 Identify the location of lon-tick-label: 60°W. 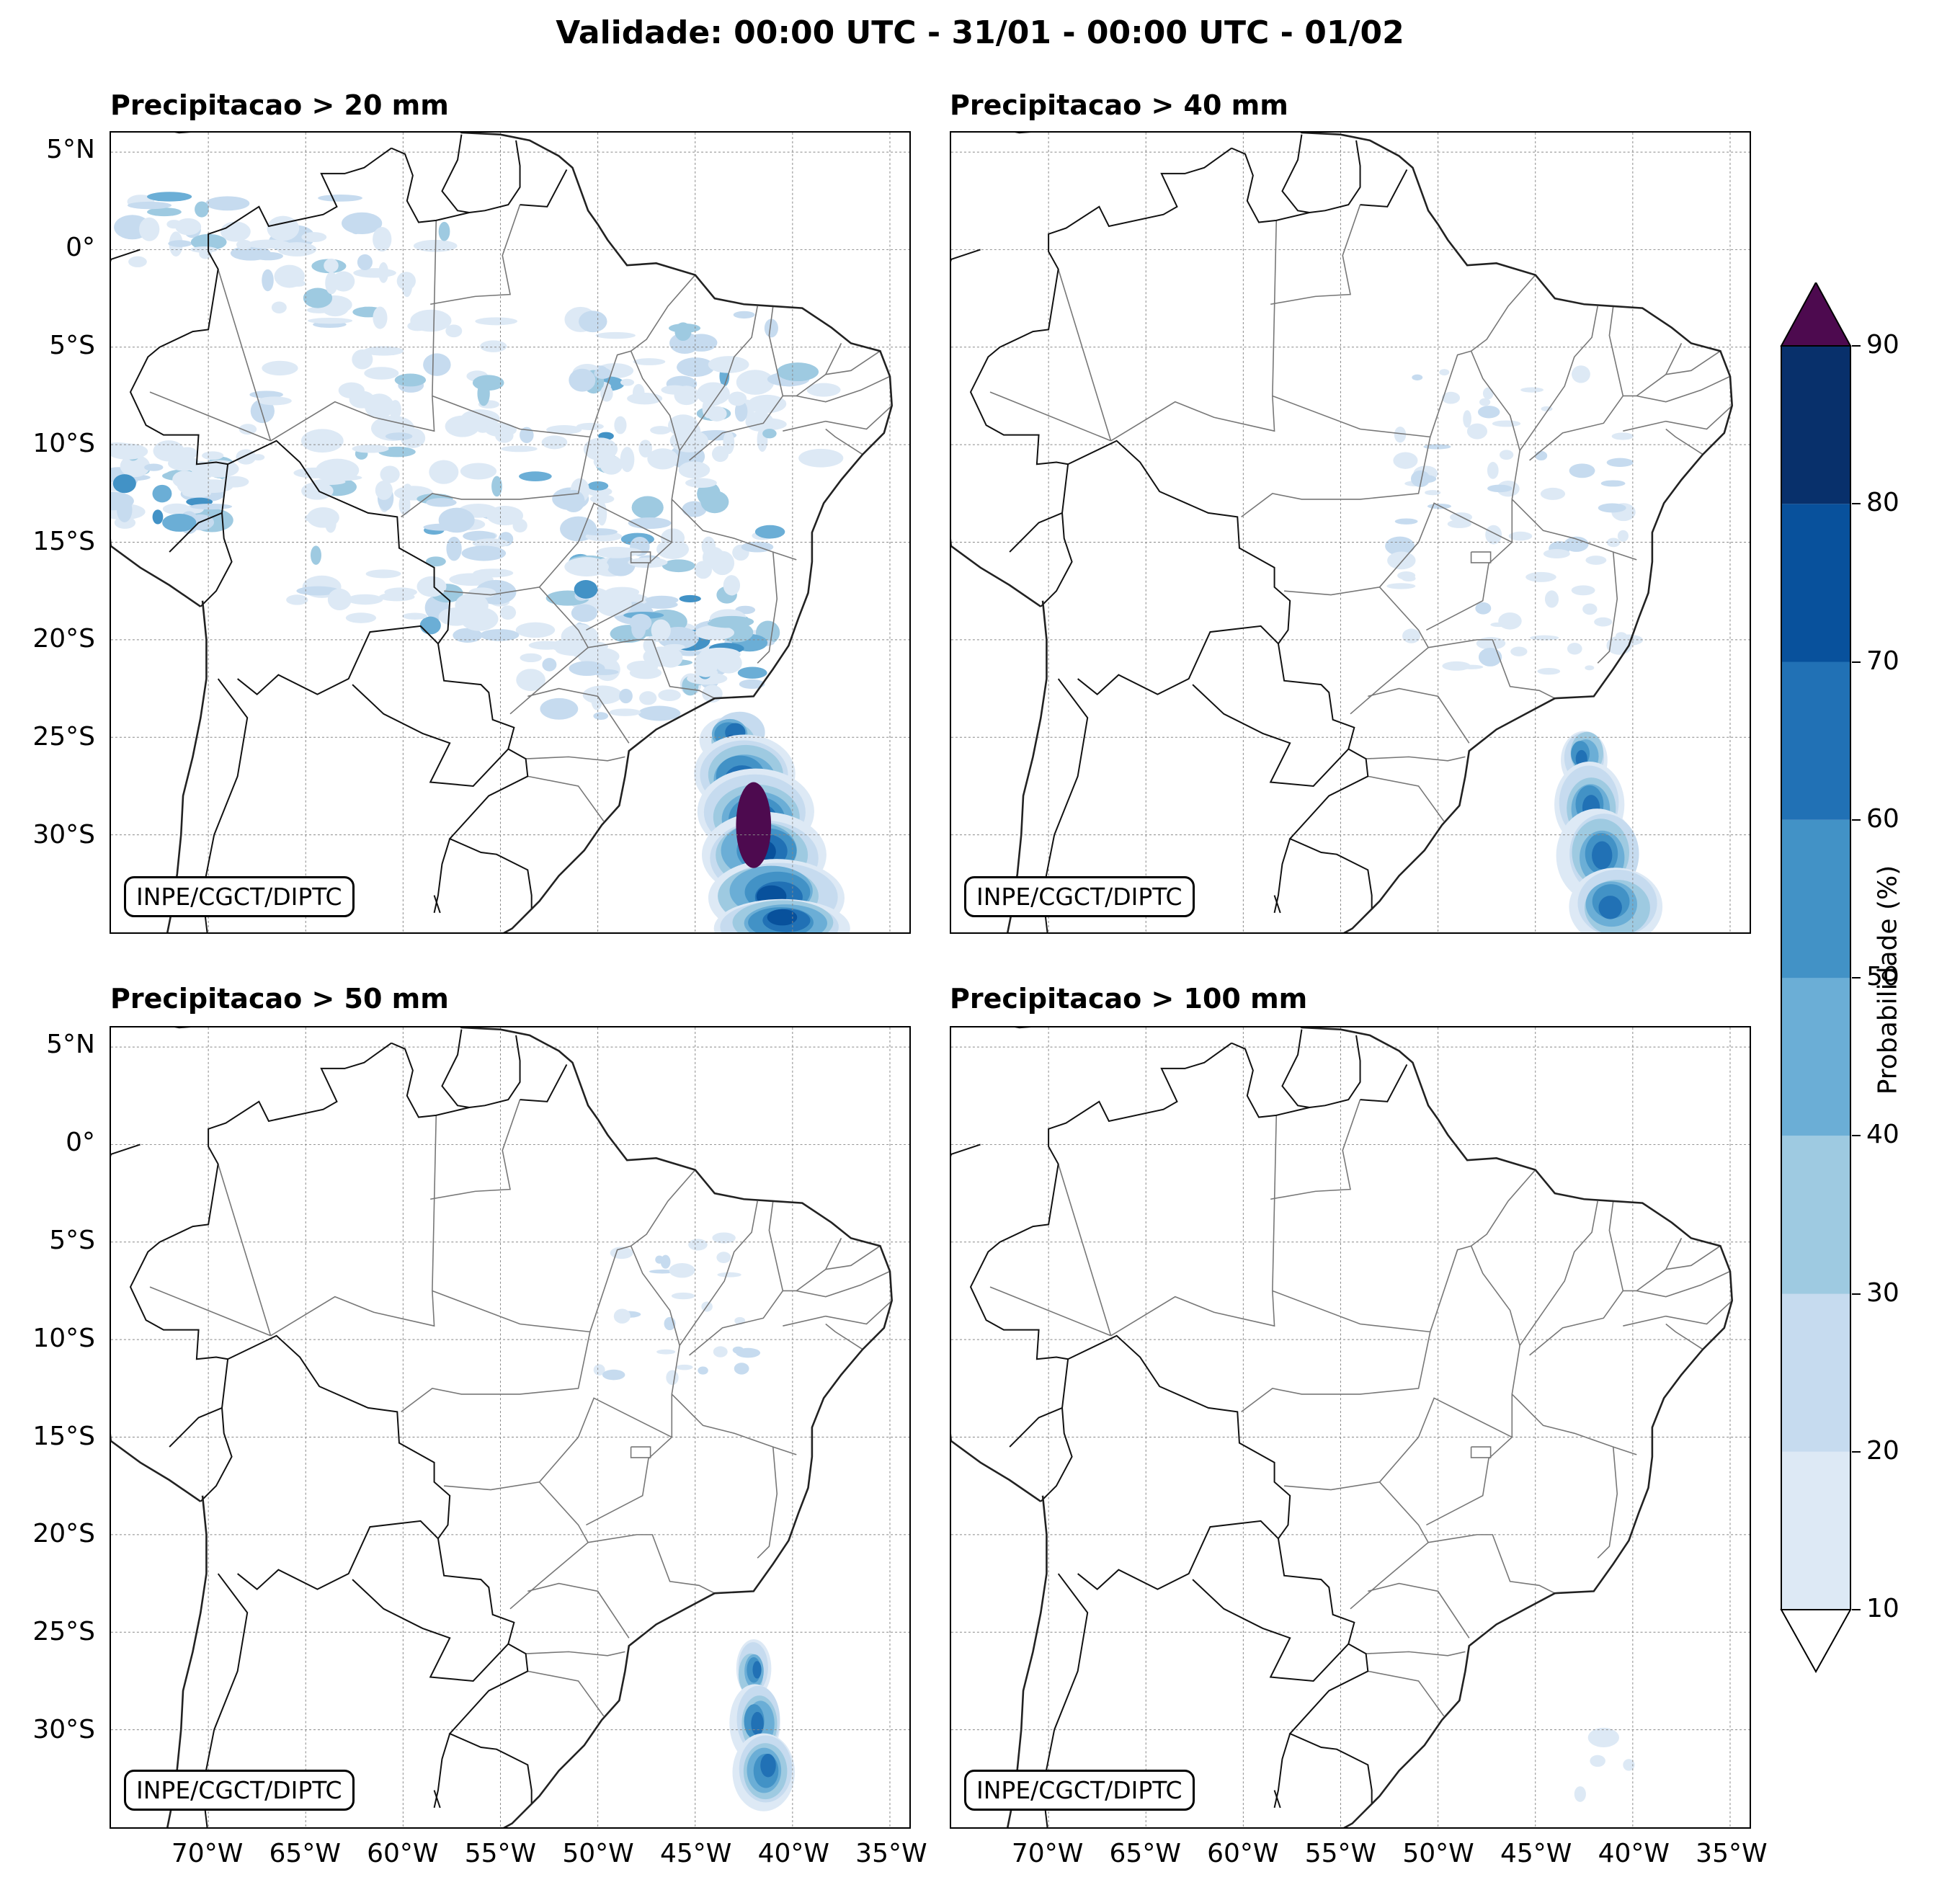
(403, 1854).